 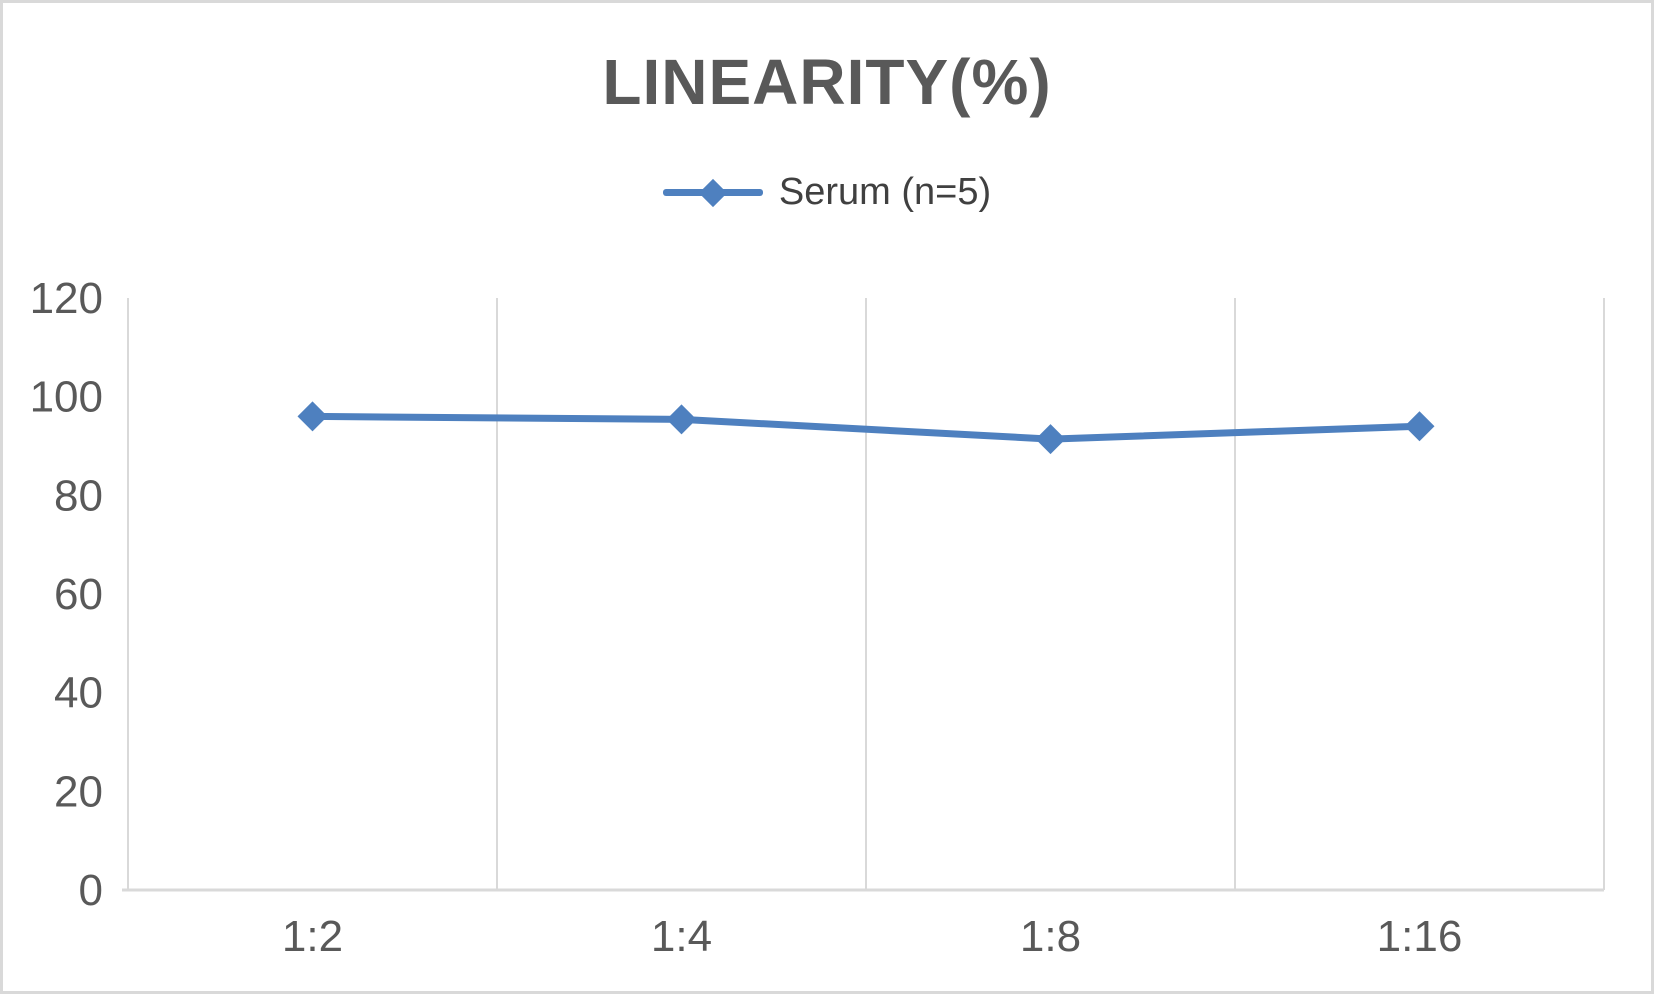 What do you see at coordinates (78, 791) in the screenshot?
I see `y-axis-tick-label: 20` at bounding box center [78, 791].